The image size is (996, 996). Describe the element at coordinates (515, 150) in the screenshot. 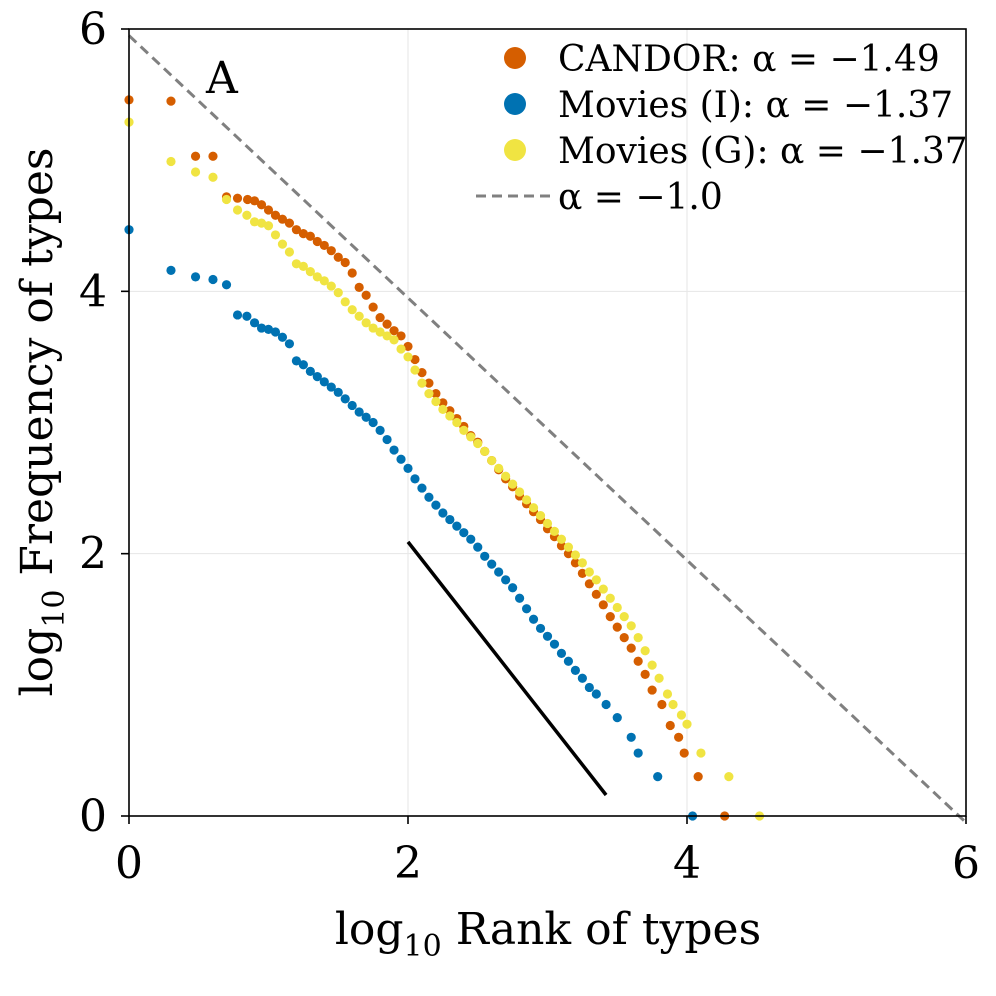

I see `legend-marker` at that location.